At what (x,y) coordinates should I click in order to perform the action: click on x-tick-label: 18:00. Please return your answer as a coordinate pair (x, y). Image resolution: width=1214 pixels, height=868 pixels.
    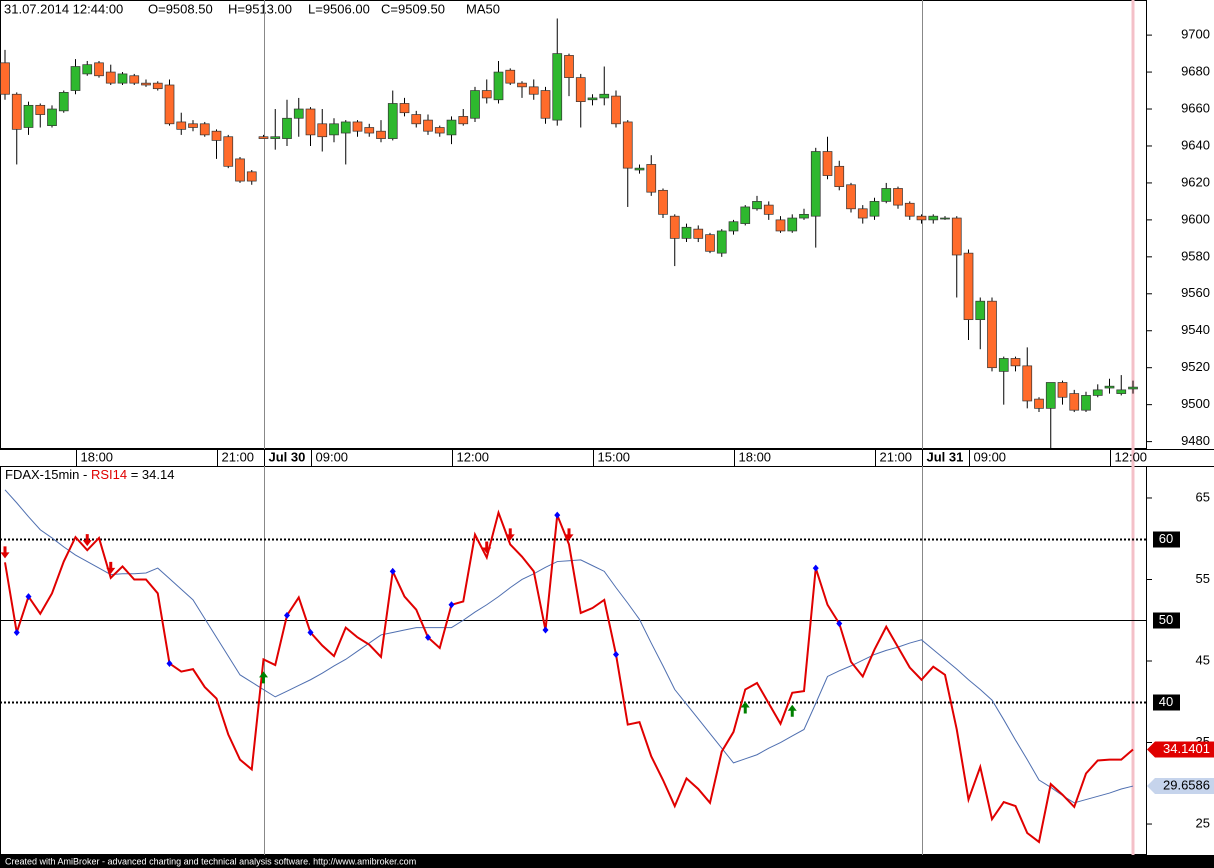
    Looking at the image, I should click on (97, 456).